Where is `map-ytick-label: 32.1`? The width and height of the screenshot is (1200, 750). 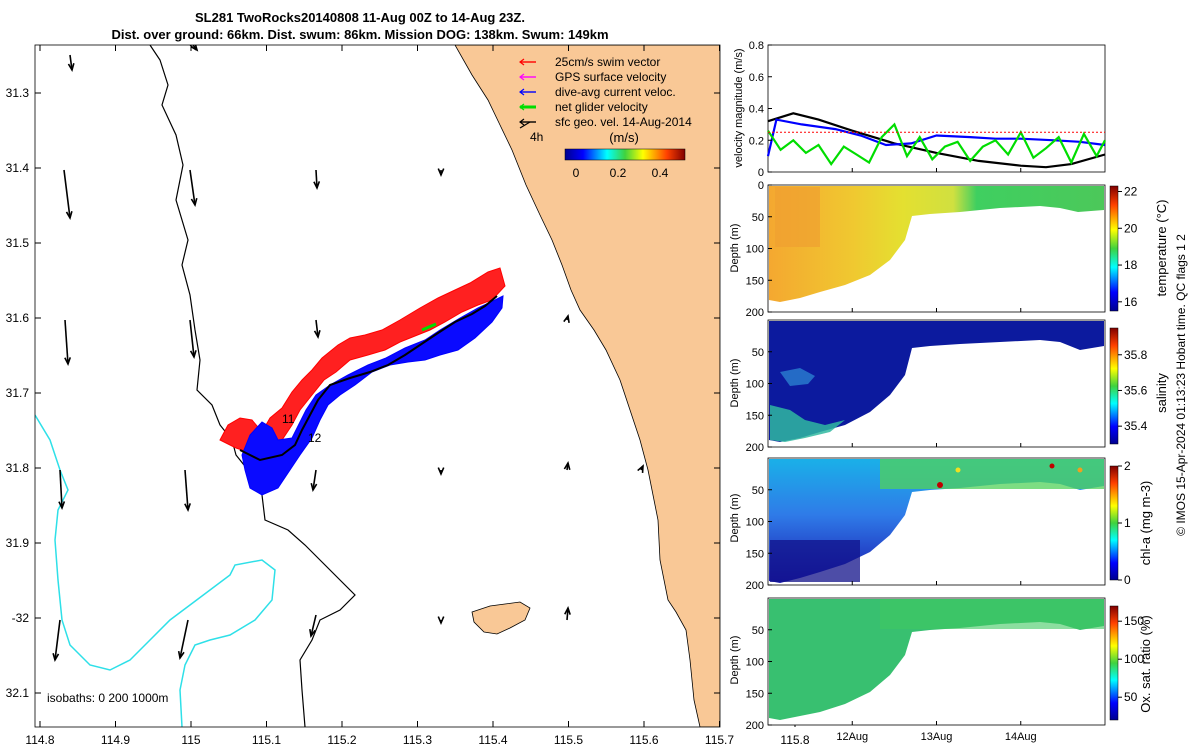
map-ytick-label: 32.1 is located at coordinates (18, 693).